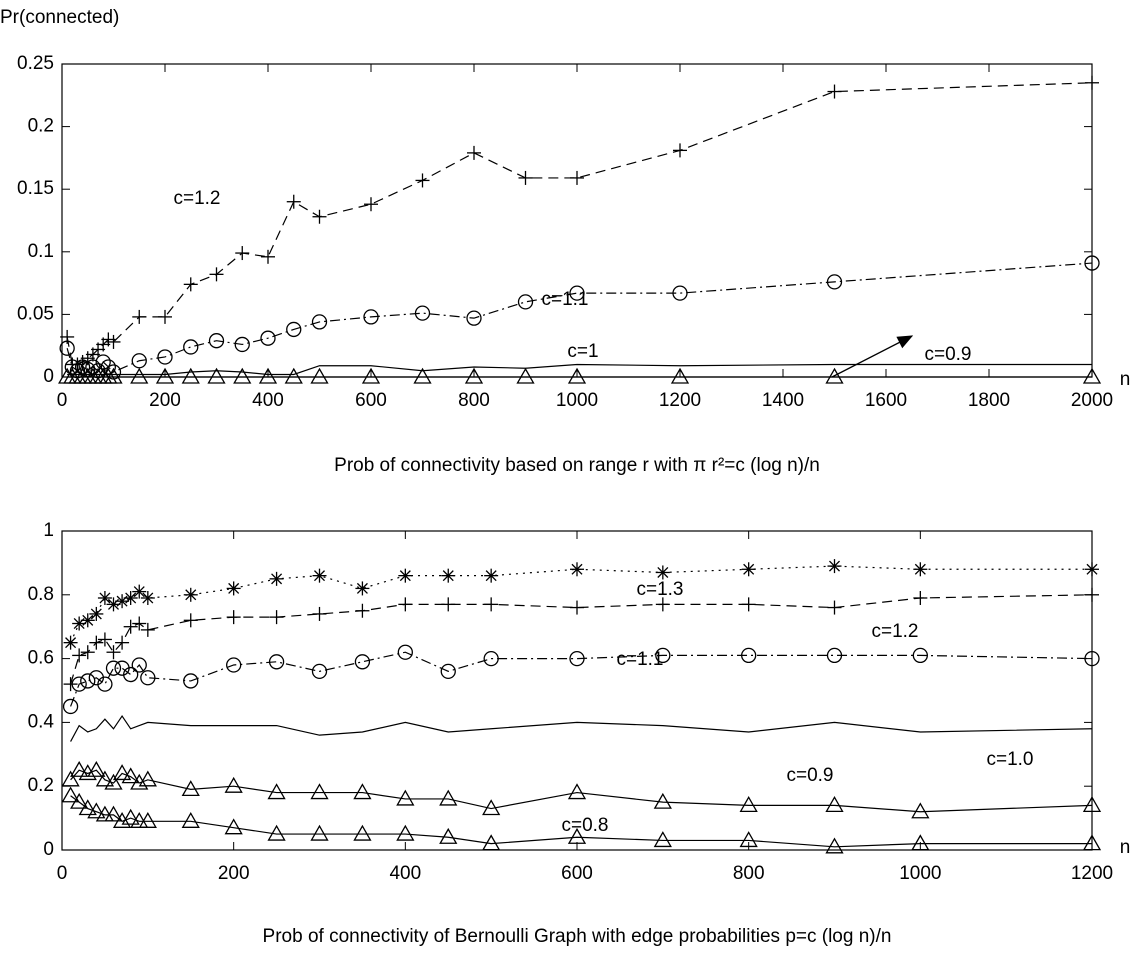 This screenshot has height=958, width=1140. I want to click on x-tick-label: 400, so click(268, 400).